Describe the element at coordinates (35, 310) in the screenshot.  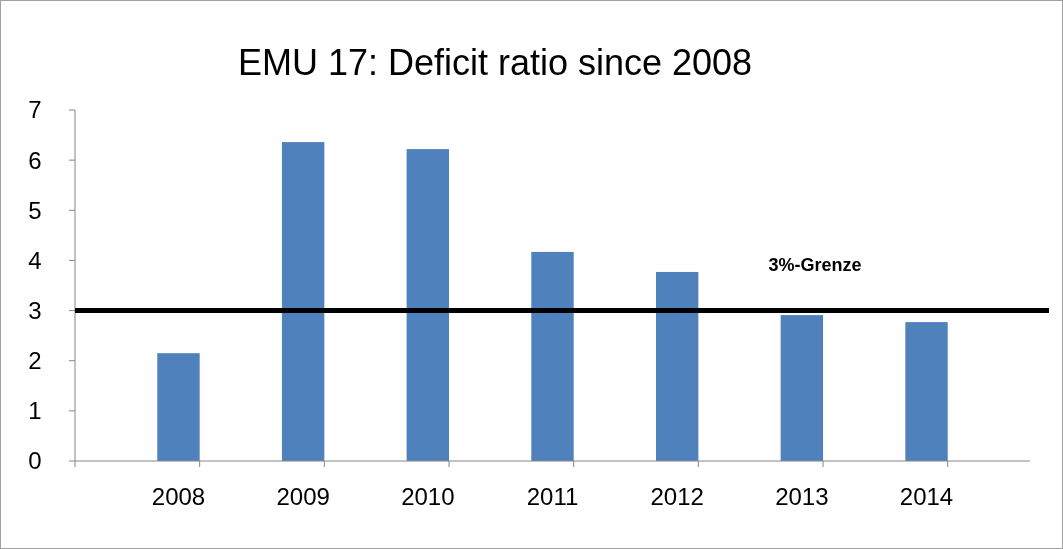
I see `y-tick-label: 3` at that location.